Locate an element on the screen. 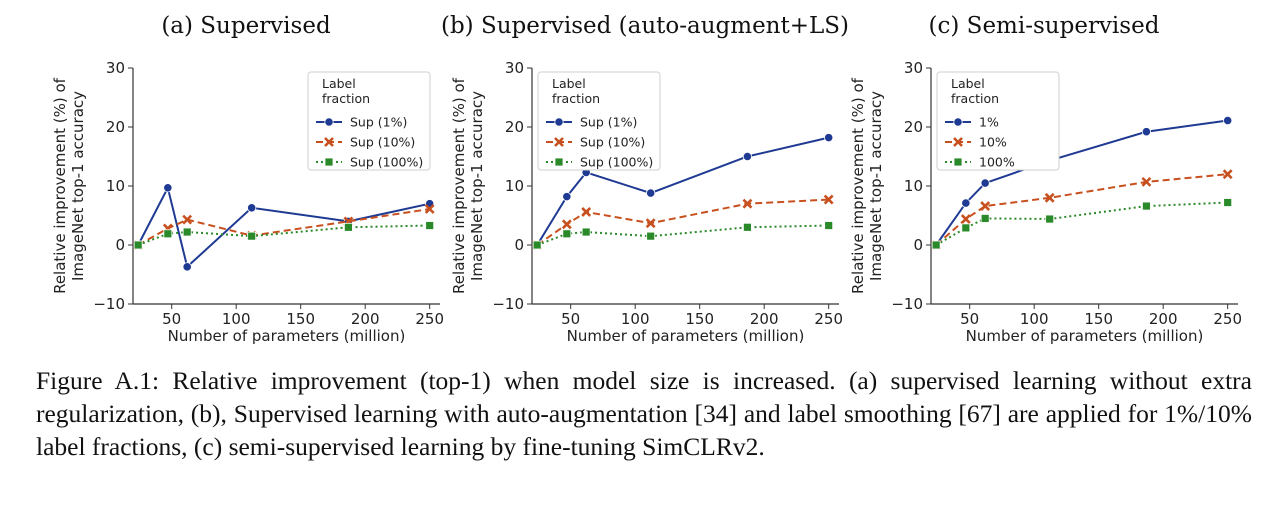  x-tick-label: 250 is located at coordinates (429, 319).